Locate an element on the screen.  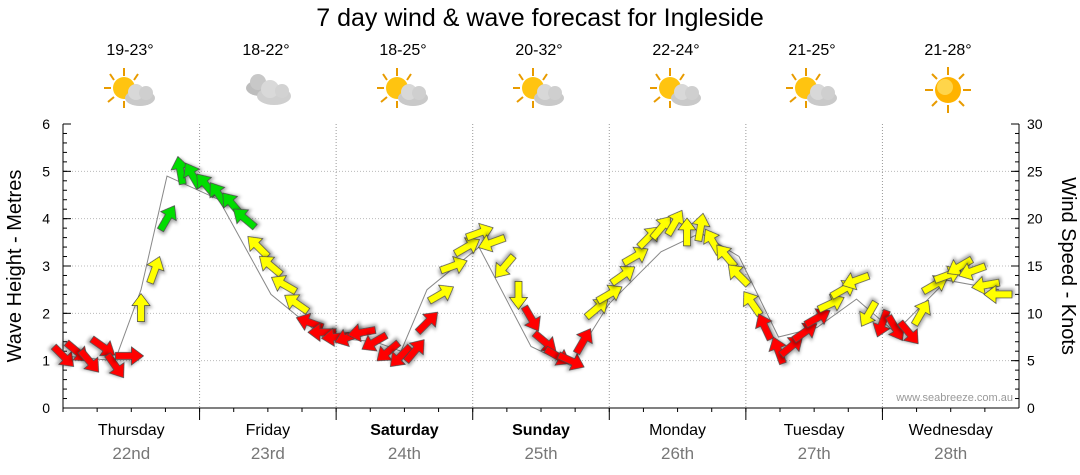
date-label: 28th is located at coordinates (950, 453).